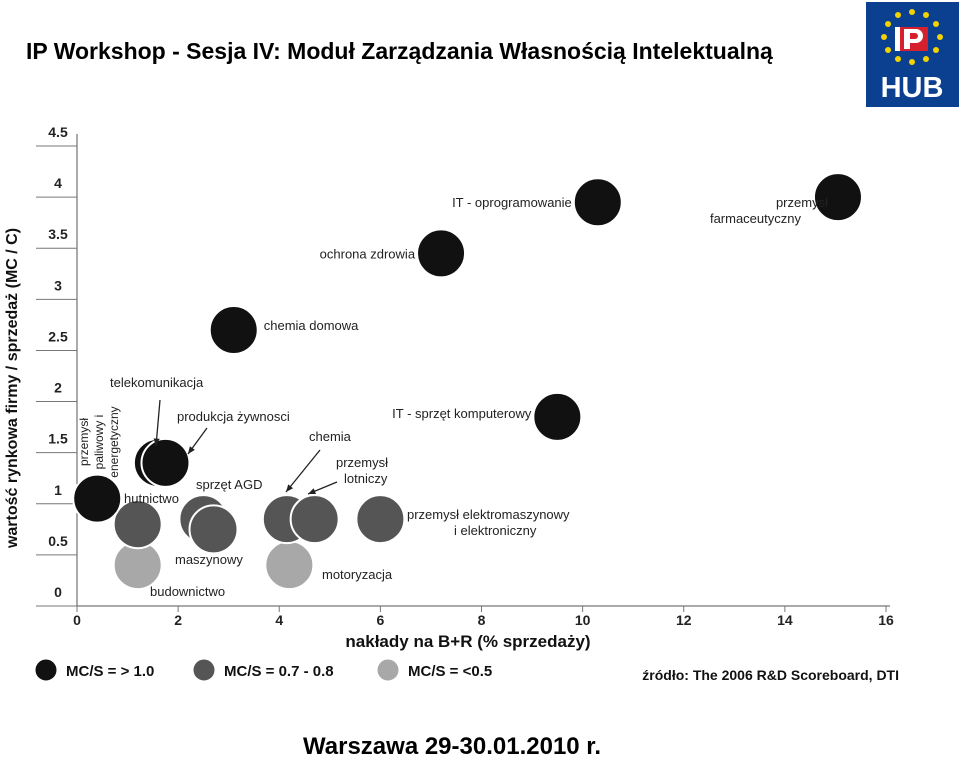  I want to click on x-tick-label: 12, so click(684, 620).